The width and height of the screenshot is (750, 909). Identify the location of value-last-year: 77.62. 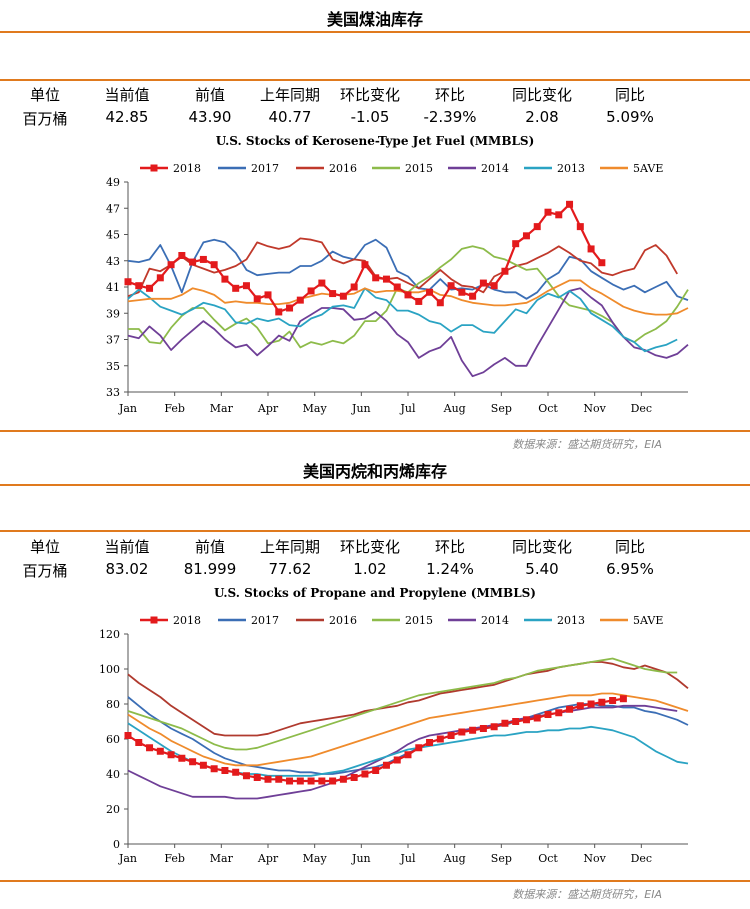
(290, 569).